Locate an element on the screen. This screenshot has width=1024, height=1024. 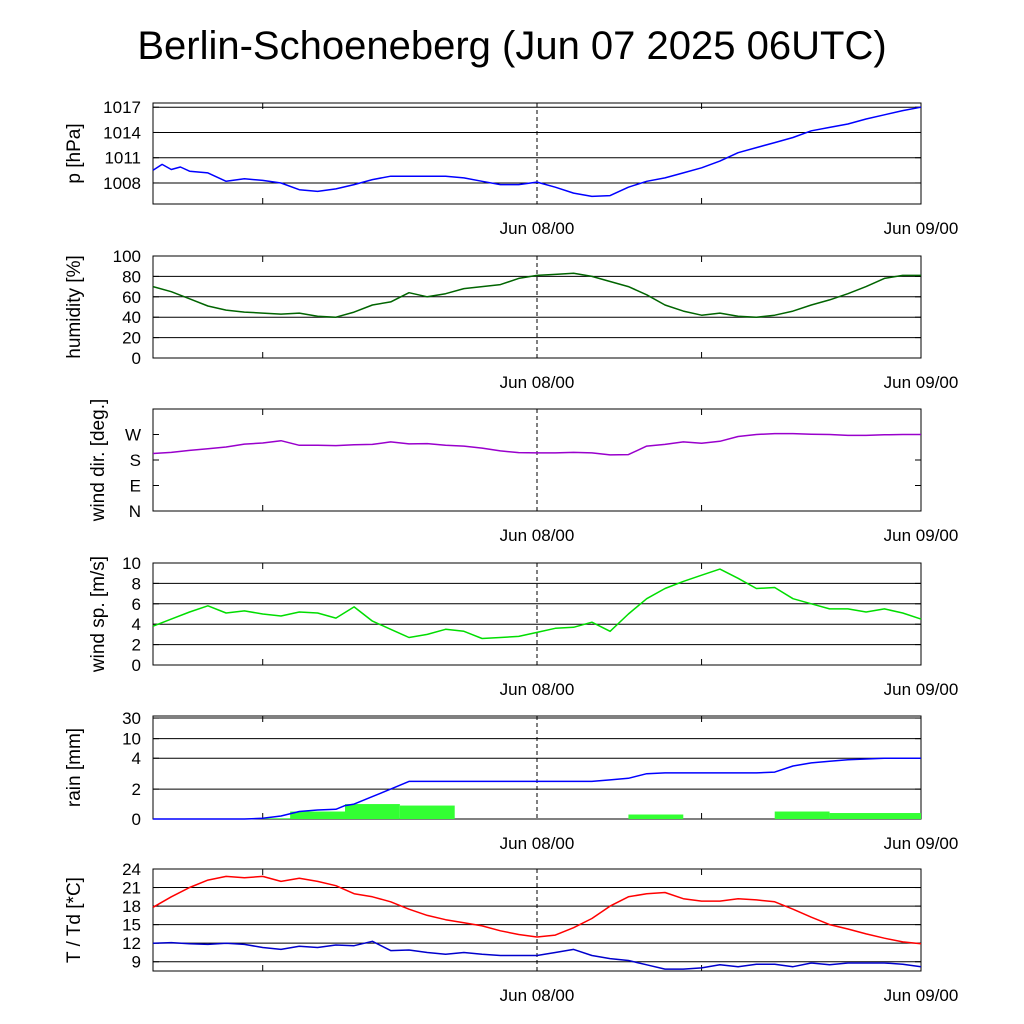
y-tick-label: 15 is located at coordinates (131, 925).